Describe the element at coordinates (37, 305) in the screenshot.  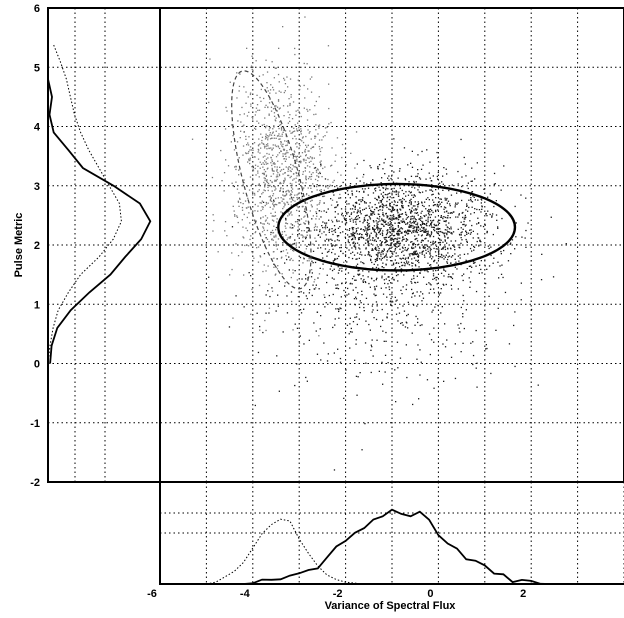
I see `y-tick-label: 1` at that location.